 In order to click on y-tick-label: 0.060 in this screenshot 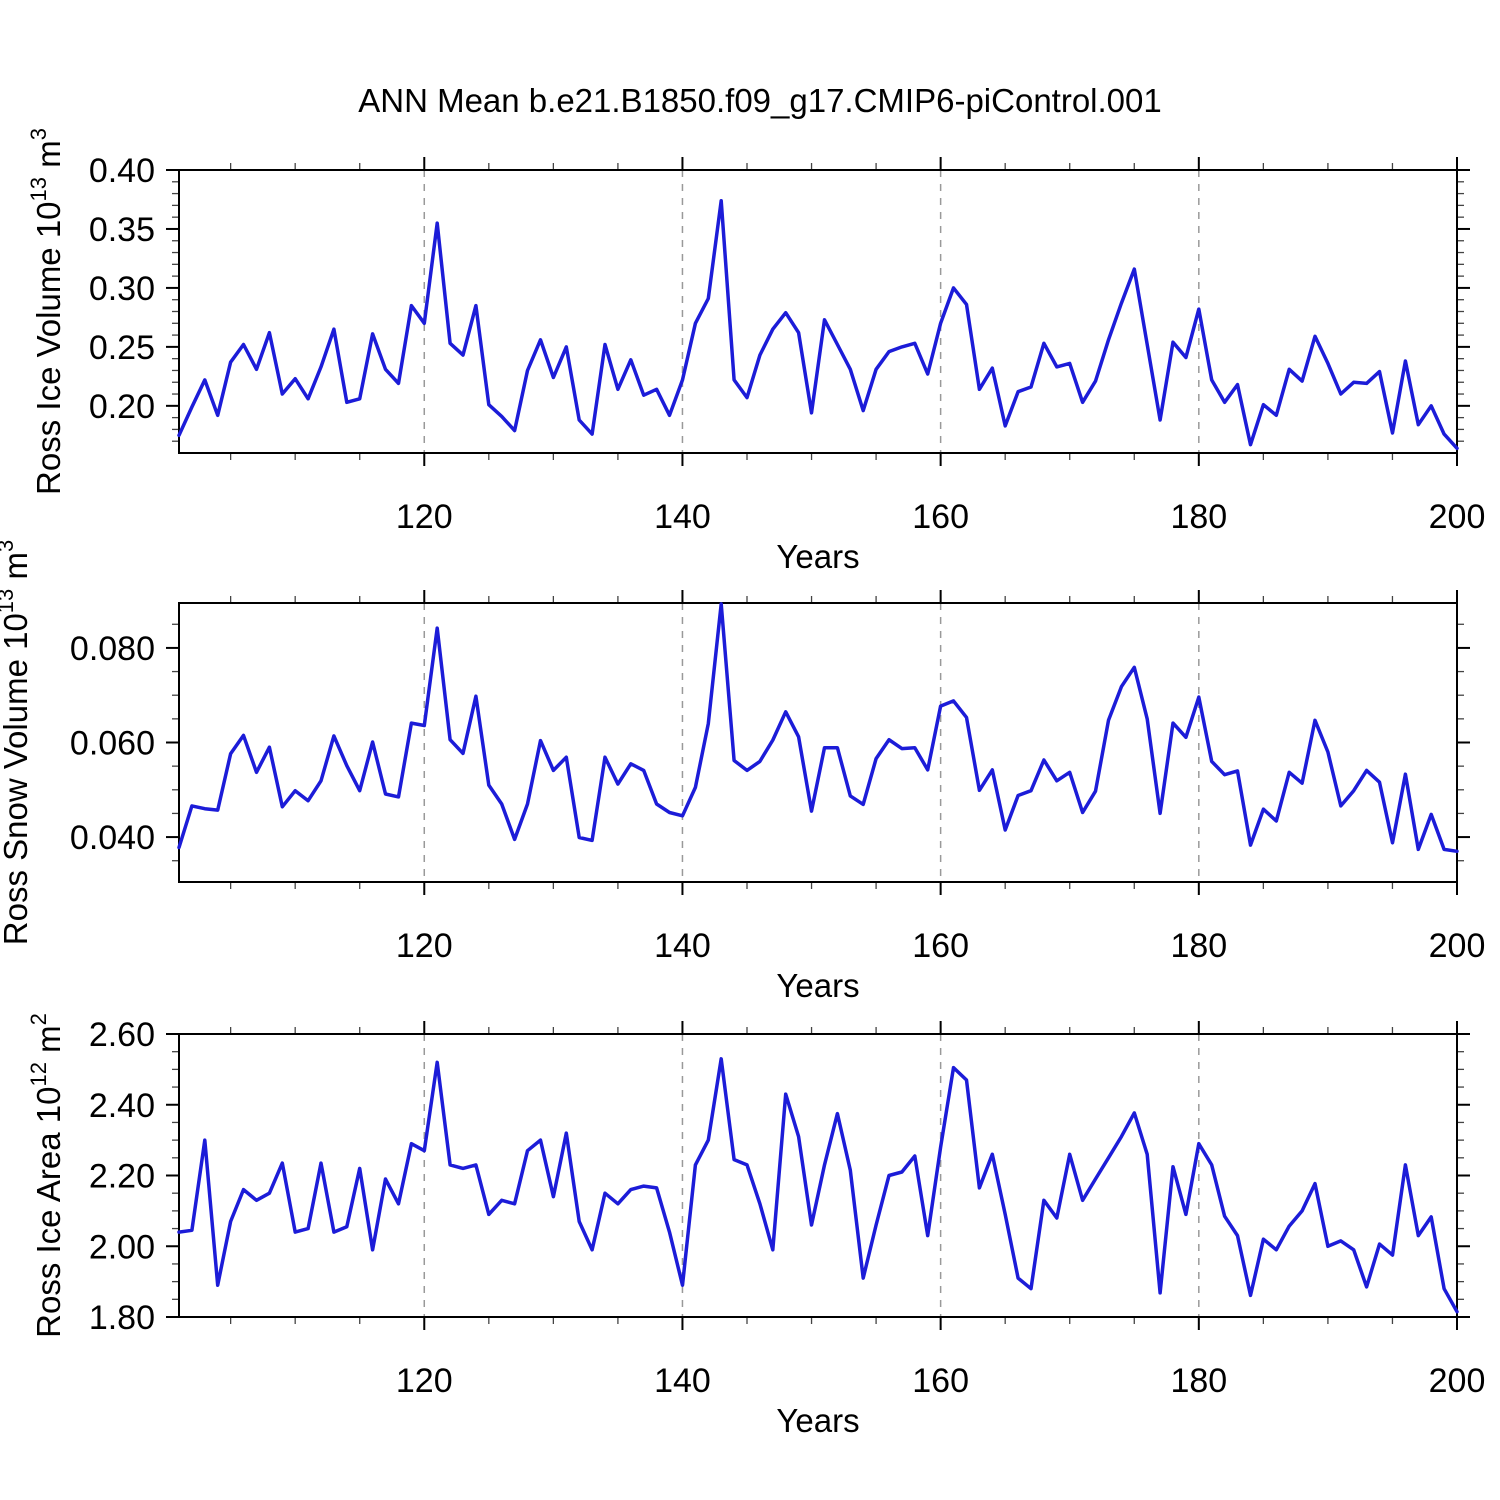, I will do `click(112, 744)`.